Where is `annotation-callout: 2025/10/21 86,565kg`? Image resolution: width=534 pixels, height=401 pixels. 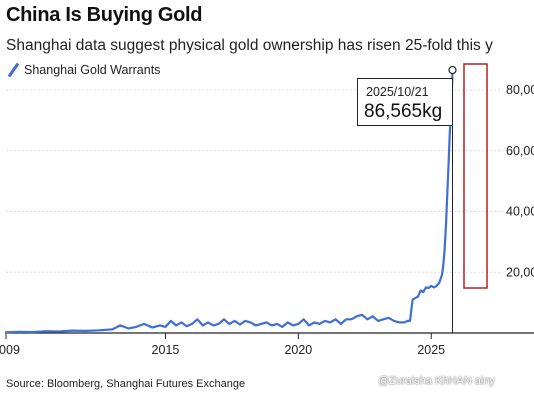 annotation-callout: 2025/10/21 86,565kg is located at coordinates (405, 102).